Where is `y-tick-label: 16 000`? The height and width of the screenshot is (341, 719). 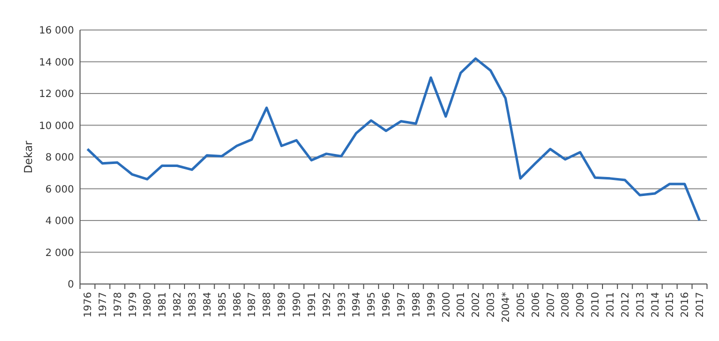 y-tick-label: 16 000 is located at coordinates (56, 31).